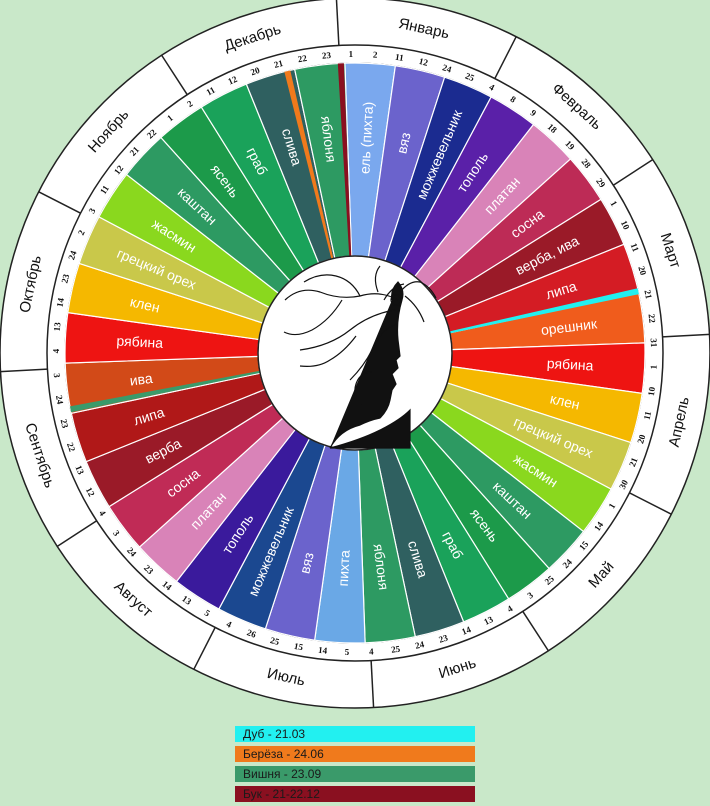 Image resolution: width=710 pixels, height=806 pixels. I want to click on legend-item: Вишня - 23.09, so click(355, 774).